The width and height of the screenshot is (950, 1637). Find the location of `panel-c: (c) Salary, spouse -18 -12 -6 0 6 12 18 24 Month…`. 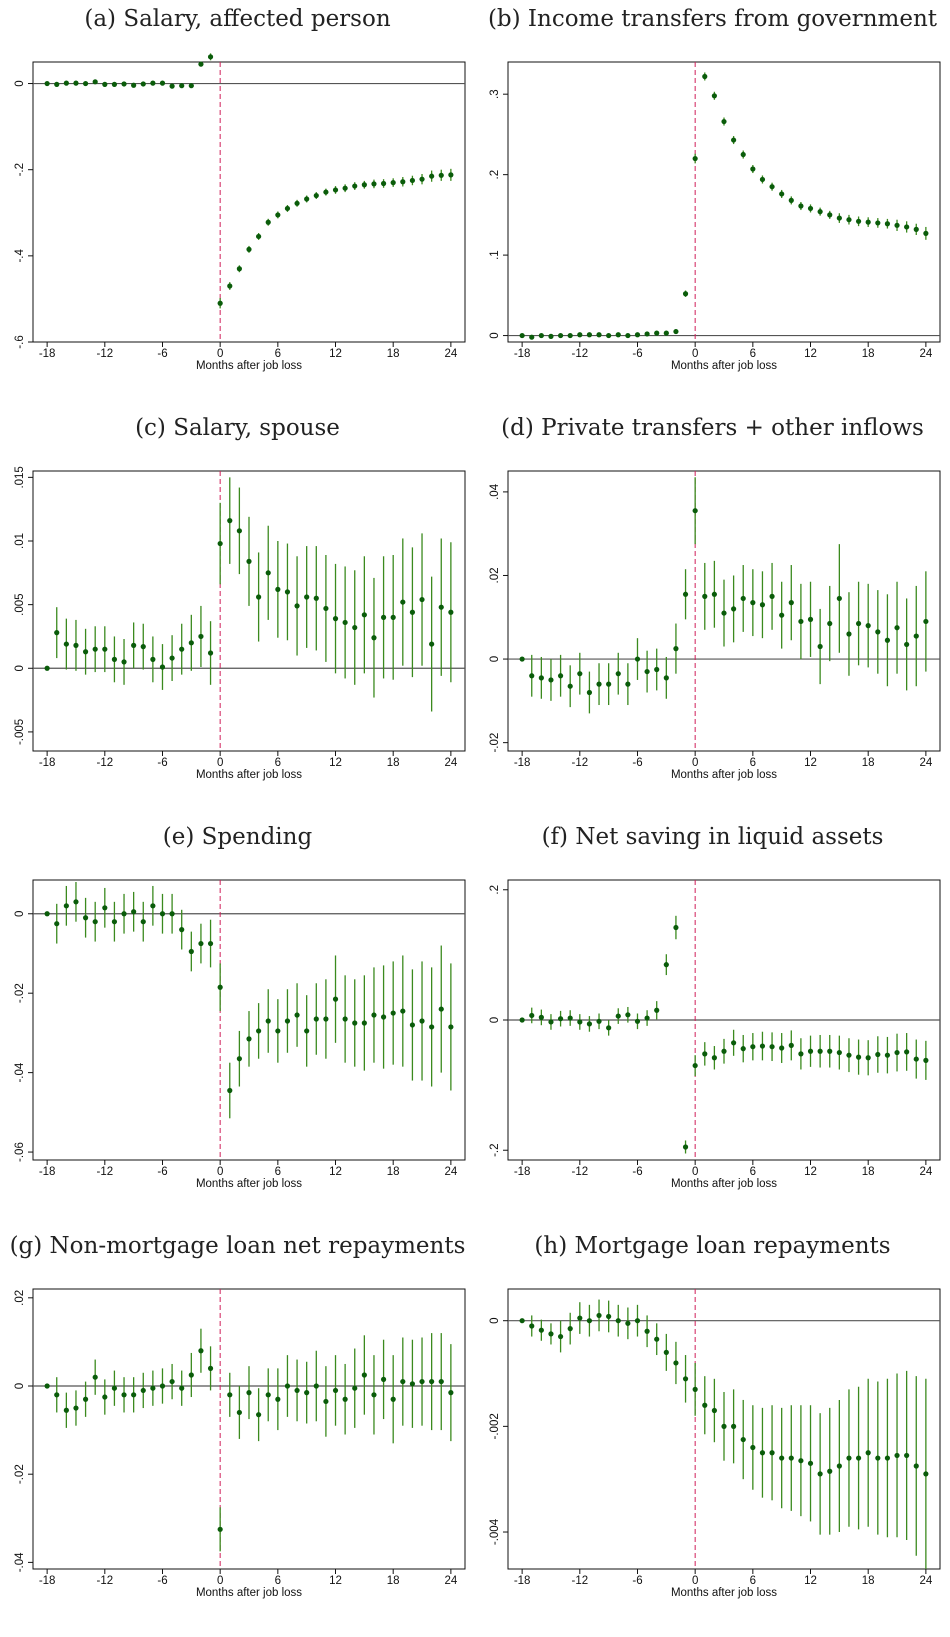

panel-c: (c) Salary, spouse -18 -12 -6 0 6 12 18 24 Month… is located at coordinates (237, 613).